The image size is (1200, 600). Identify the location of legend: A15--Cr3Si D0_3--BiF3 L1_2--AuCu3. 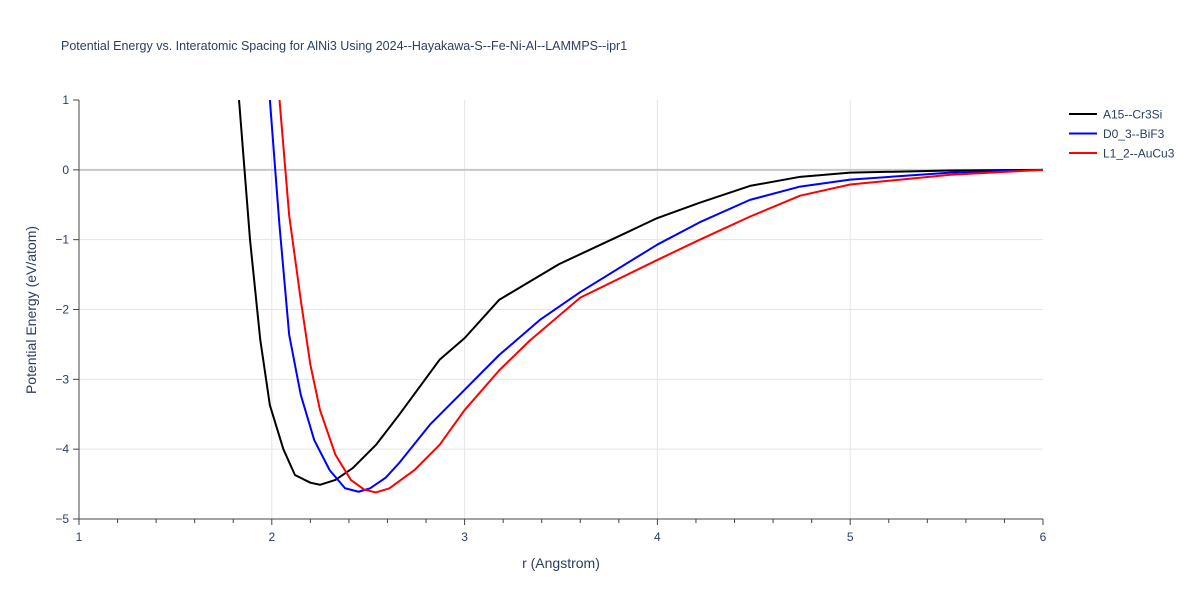
(1122, 134).